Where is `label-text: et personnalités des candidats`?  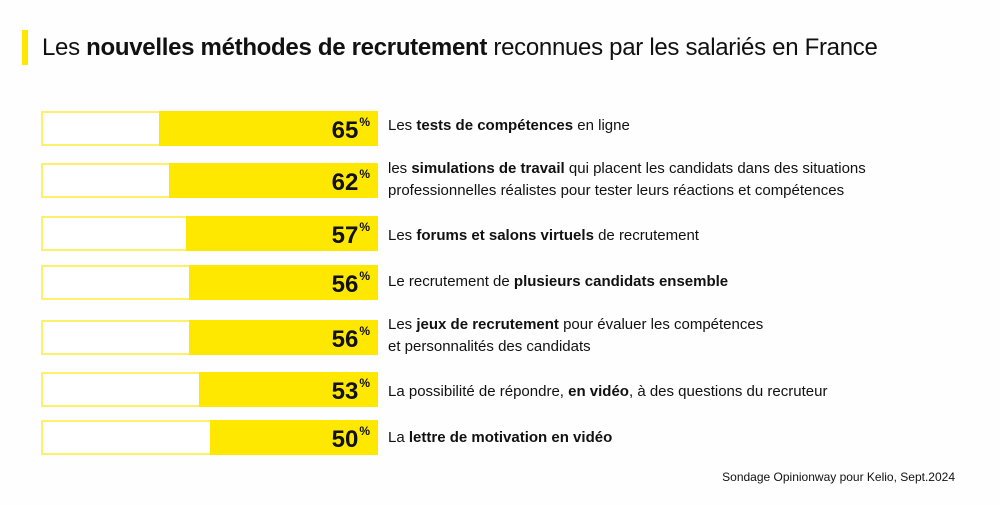
label-text: et personnalités des candidats is located at coordinates (489, 346).